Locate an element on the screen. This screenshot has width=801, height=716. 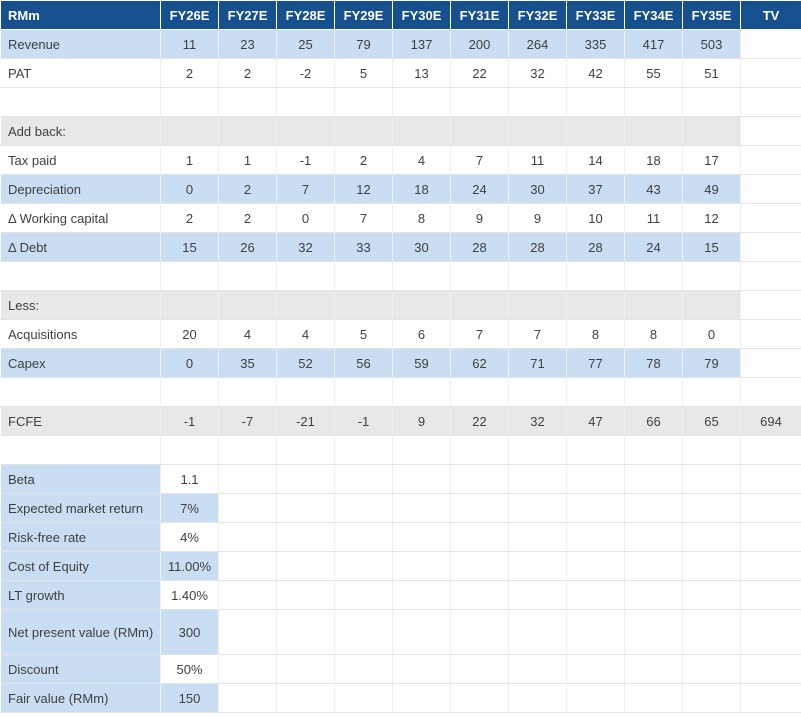
header-cell: FY29E is located at coordinates (363, 15).